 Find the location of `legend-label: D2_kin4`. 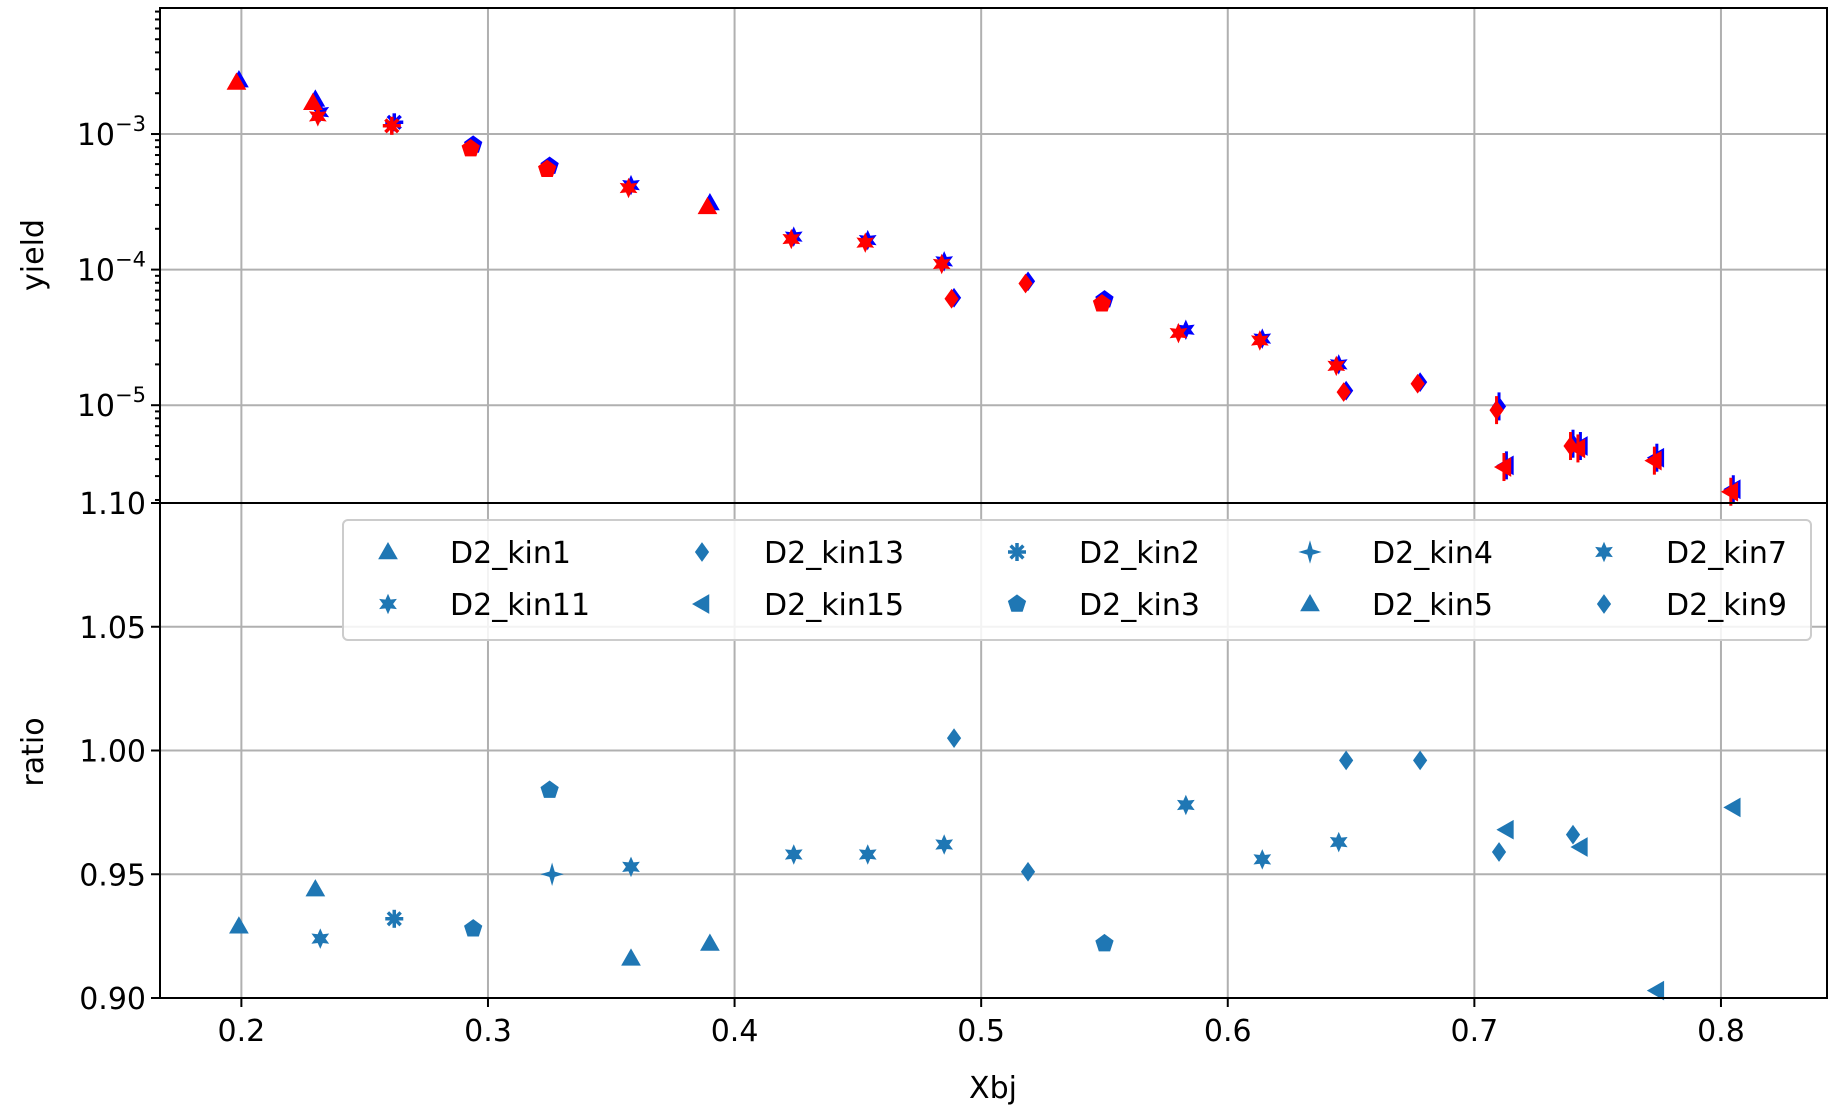

legend-label: D2_kin4 is located at coordinates (1432, 553).